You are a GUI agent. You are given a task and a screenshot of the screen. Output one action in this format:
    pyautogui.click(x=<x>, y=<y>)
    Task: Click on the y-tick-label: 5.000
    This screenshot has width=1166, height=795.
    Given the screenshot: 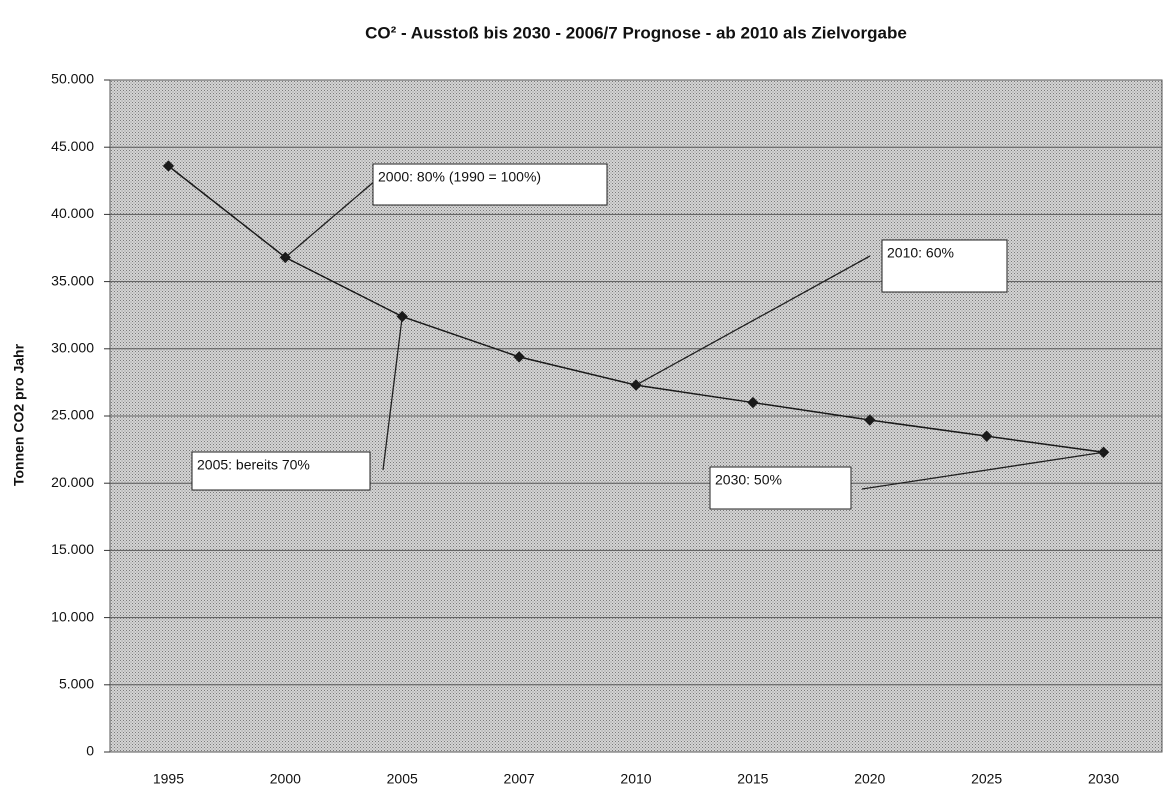 What is the action you would take?
    pyautogui.click(x=76, y=684)
    